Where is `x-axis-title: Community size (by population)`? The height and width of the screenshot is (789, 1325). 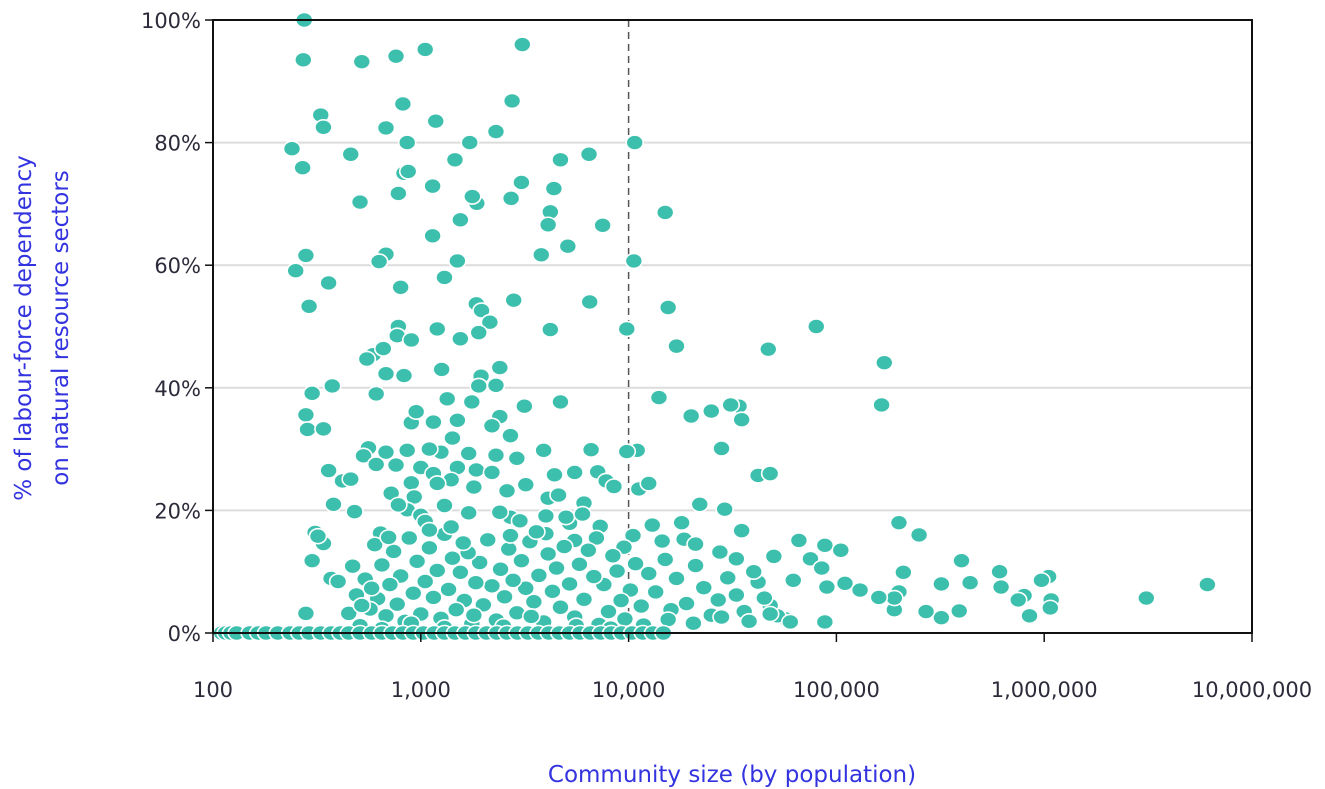 x-axis-title: Community size (by population) is located at coordinates (732, 775).